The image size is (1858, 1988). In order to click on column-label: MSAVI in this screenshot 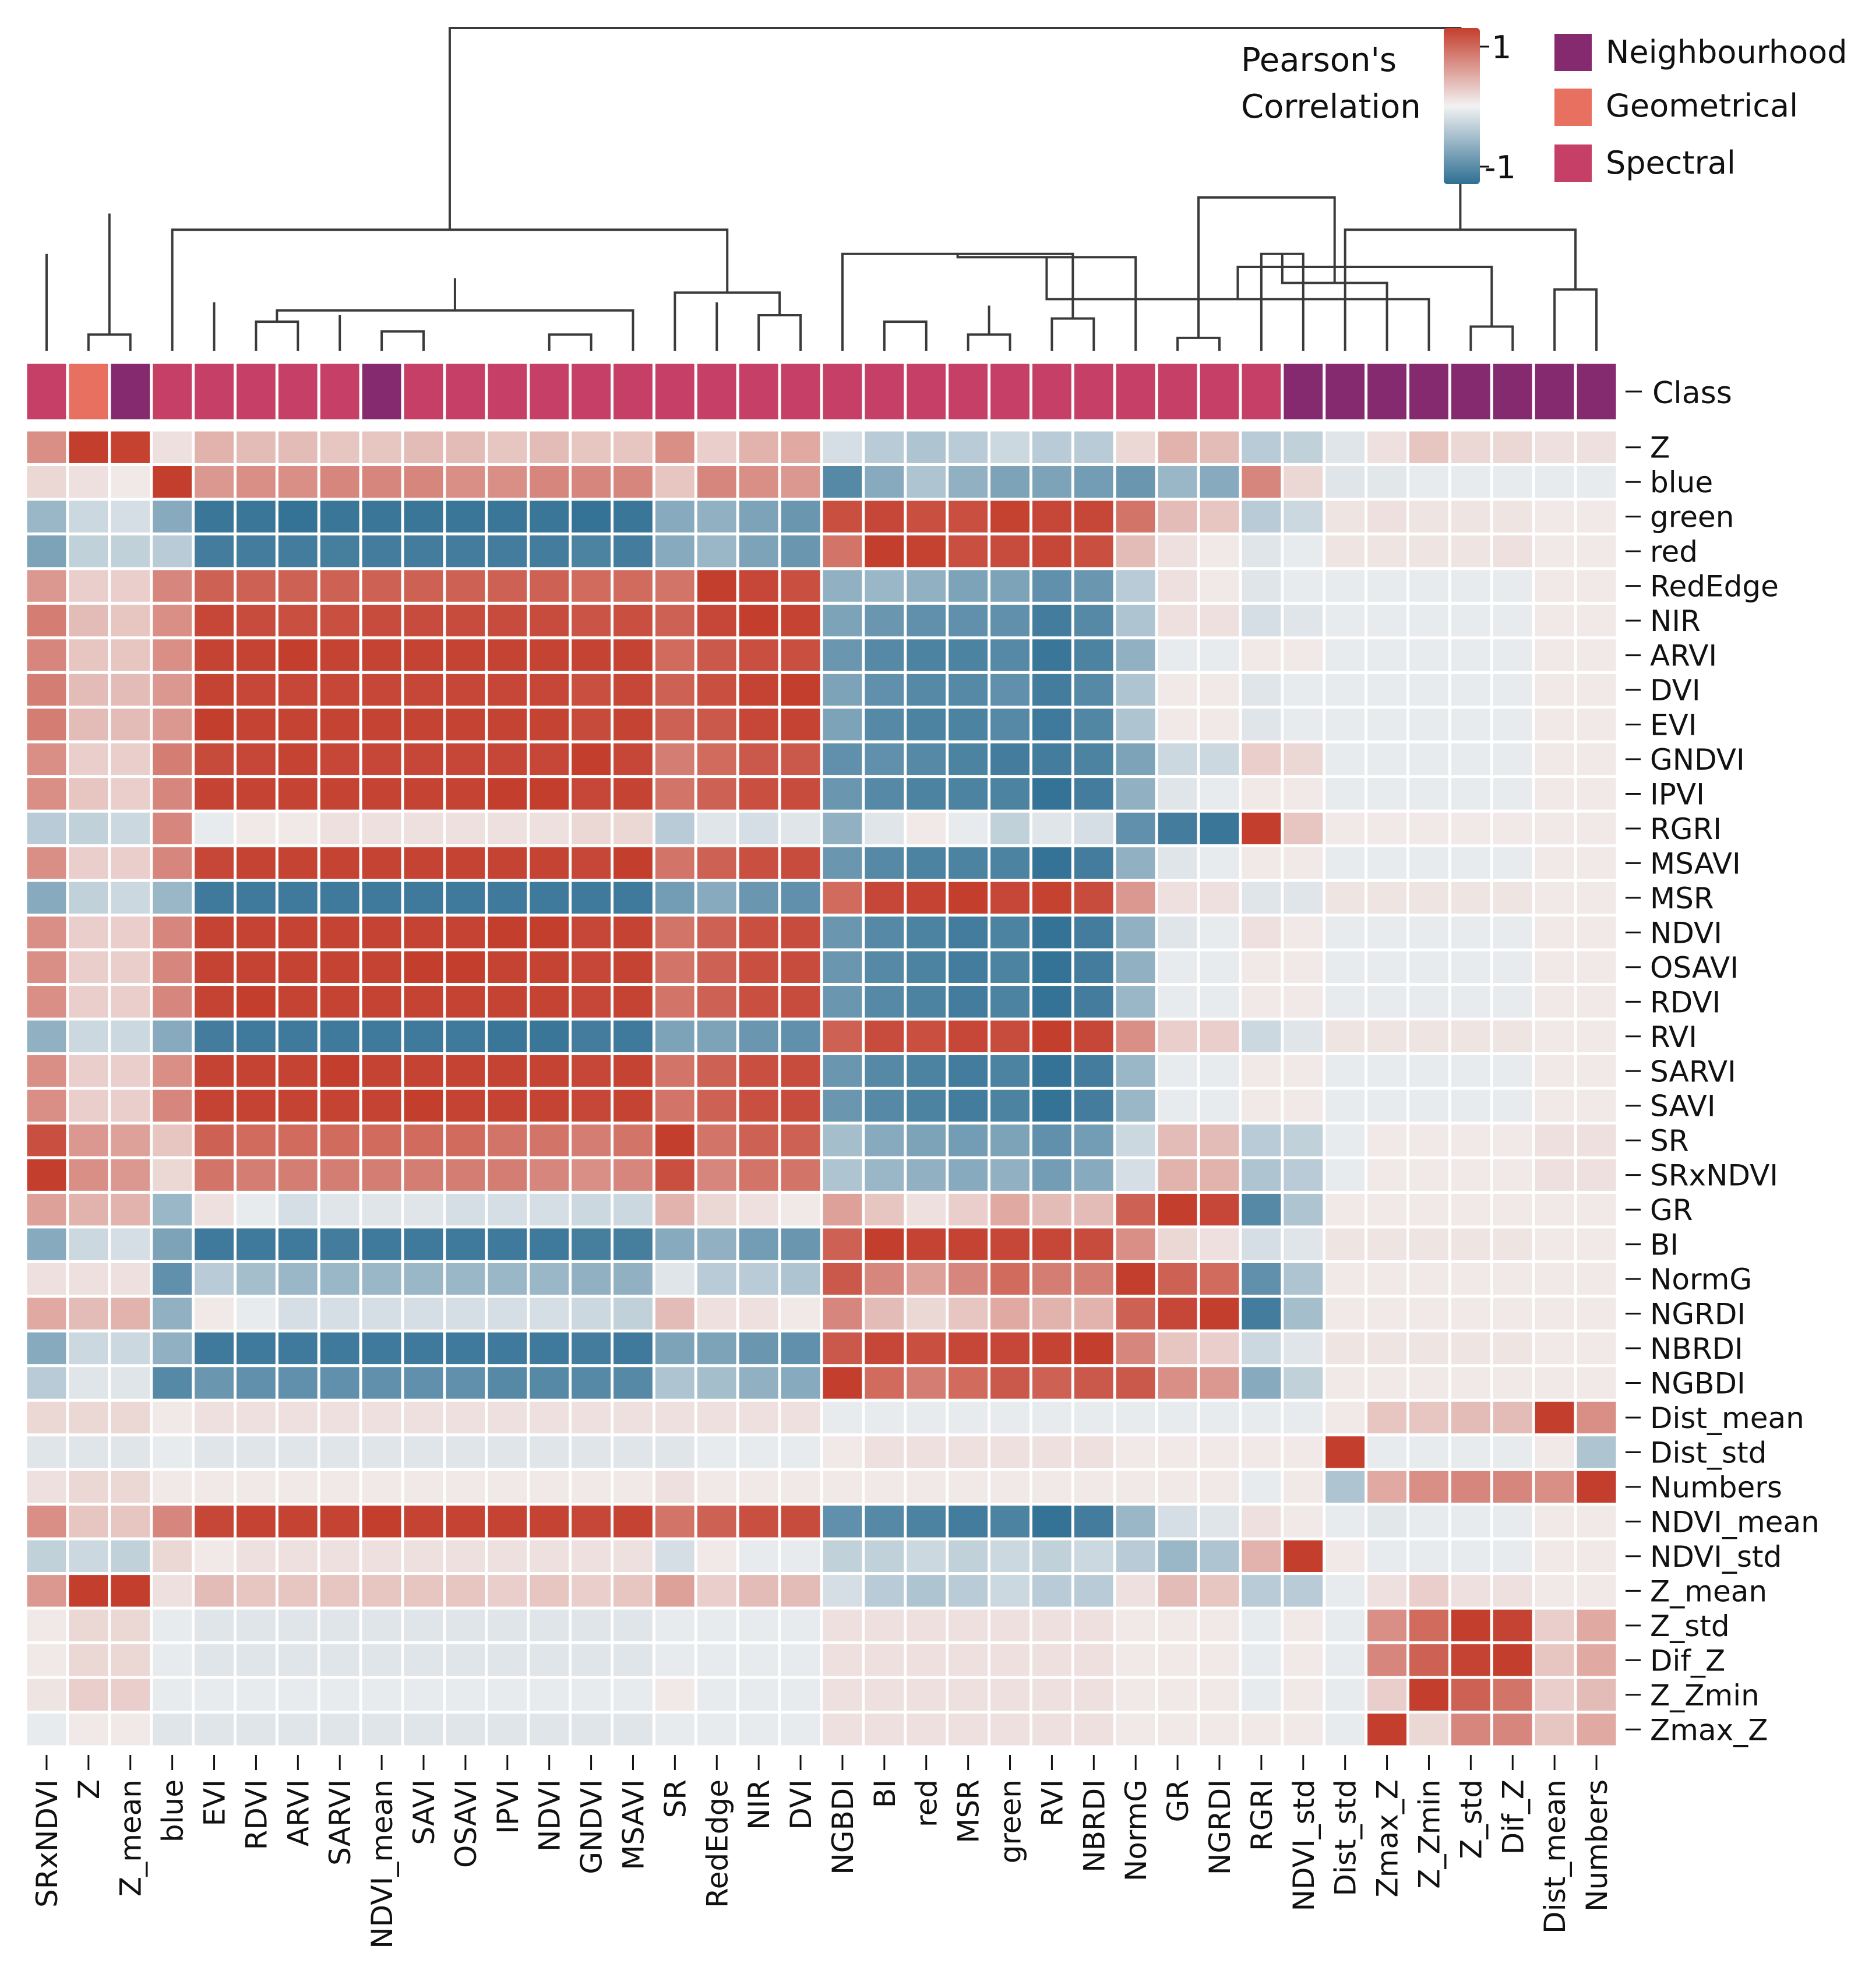, I will do `click(633, 1824)`.